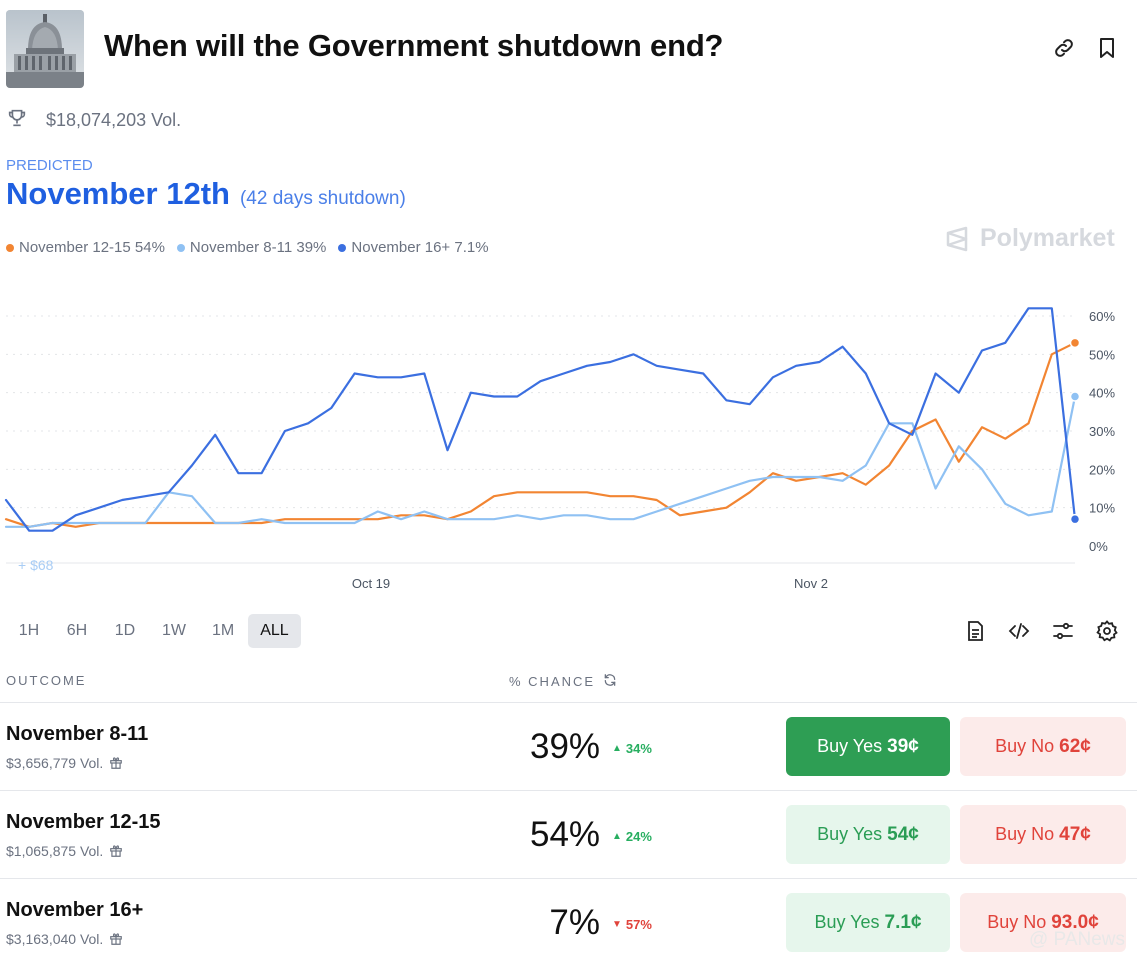  Describe the element at coordinates (1102, 508) in the screenshot. I see `y-tick-label: 10%` at that location.